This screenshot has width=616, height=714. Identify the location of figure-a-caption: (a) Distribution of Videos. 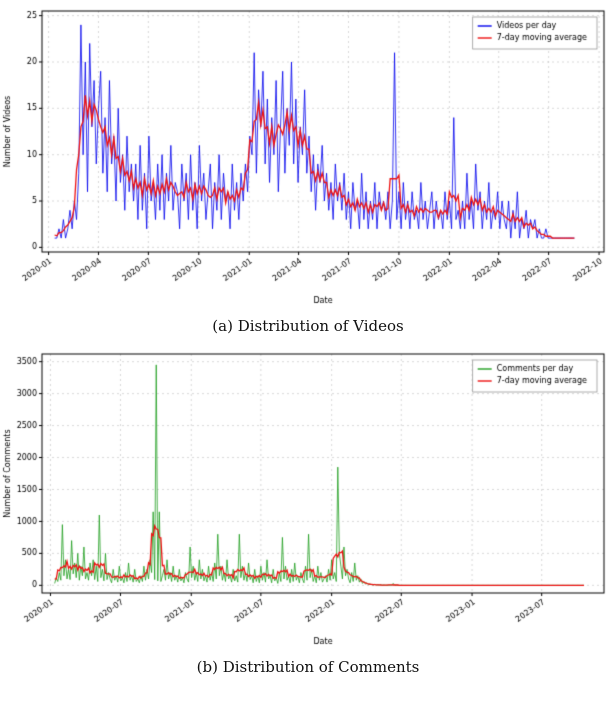
(308, 326).